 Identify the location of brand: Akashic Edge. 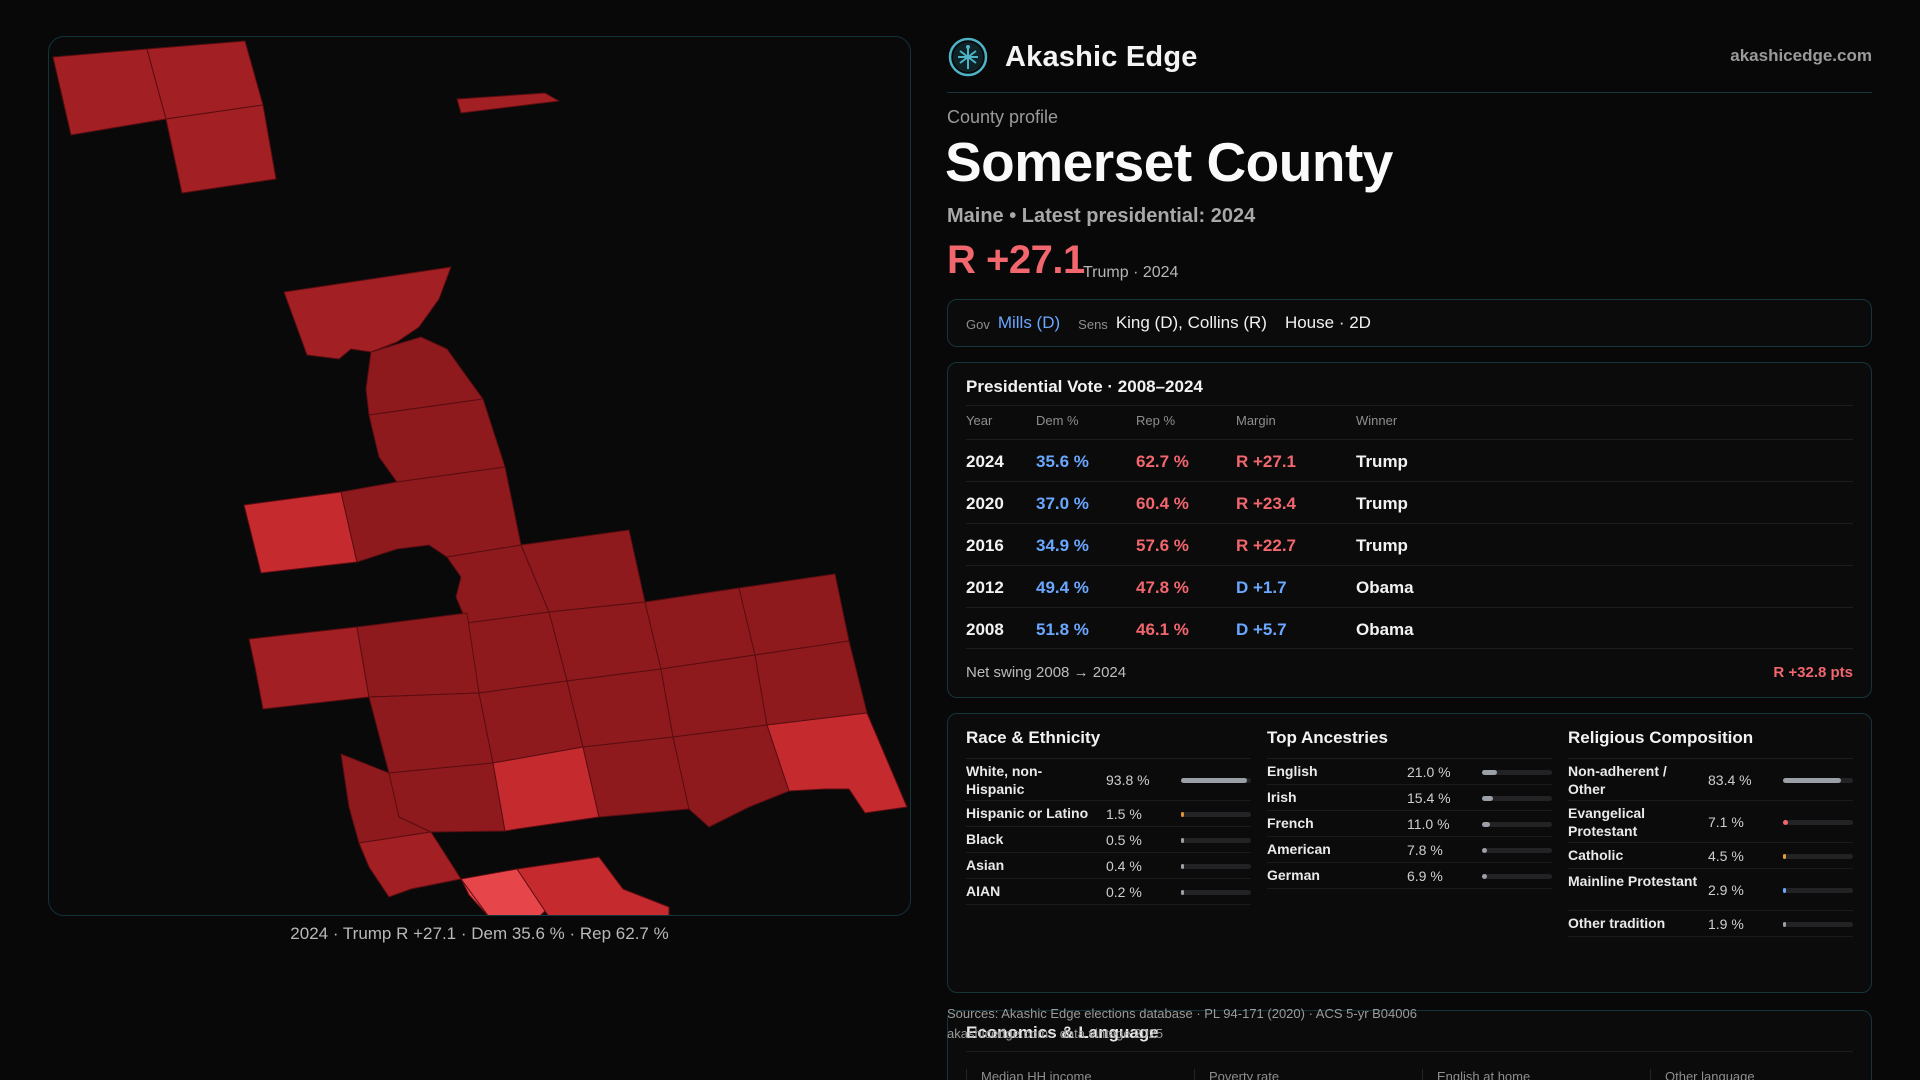
(1072, 57).